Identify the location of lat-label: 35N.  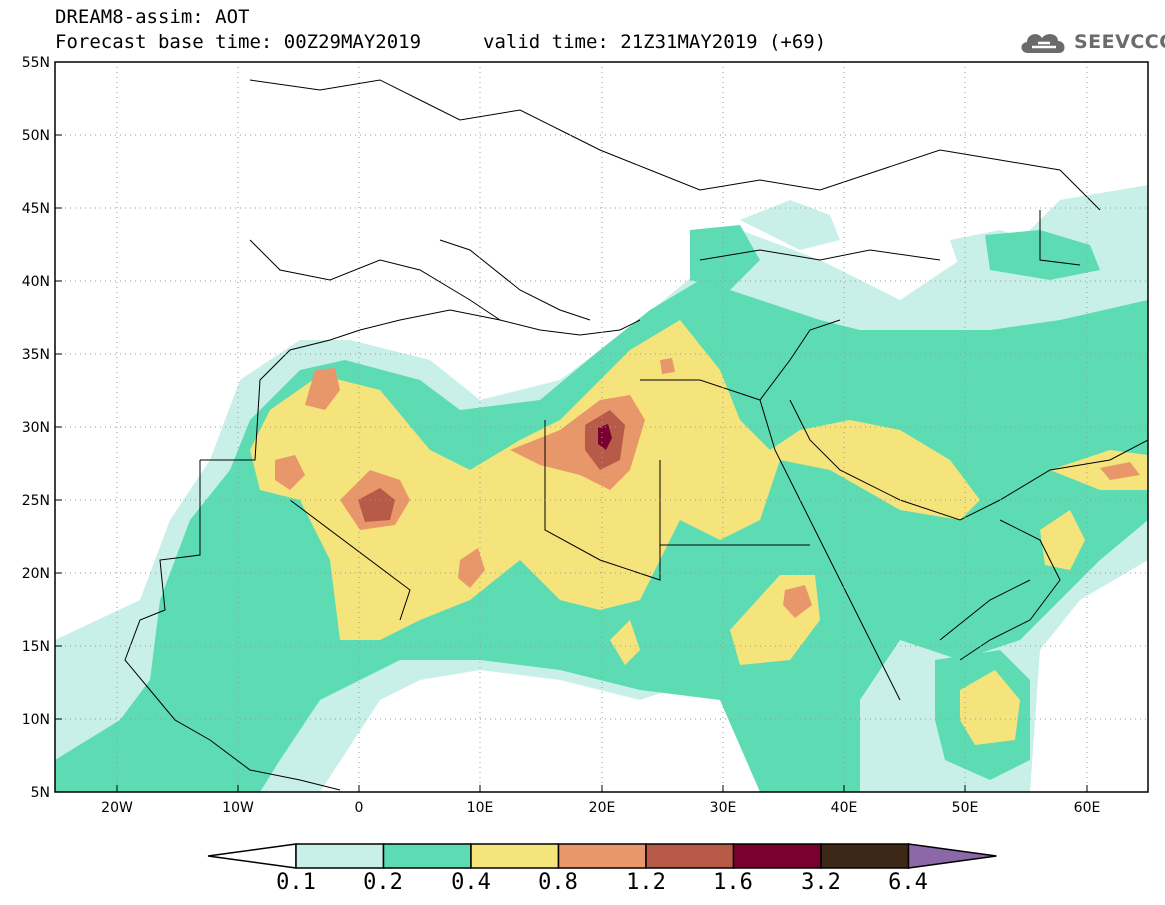
(36, 355).